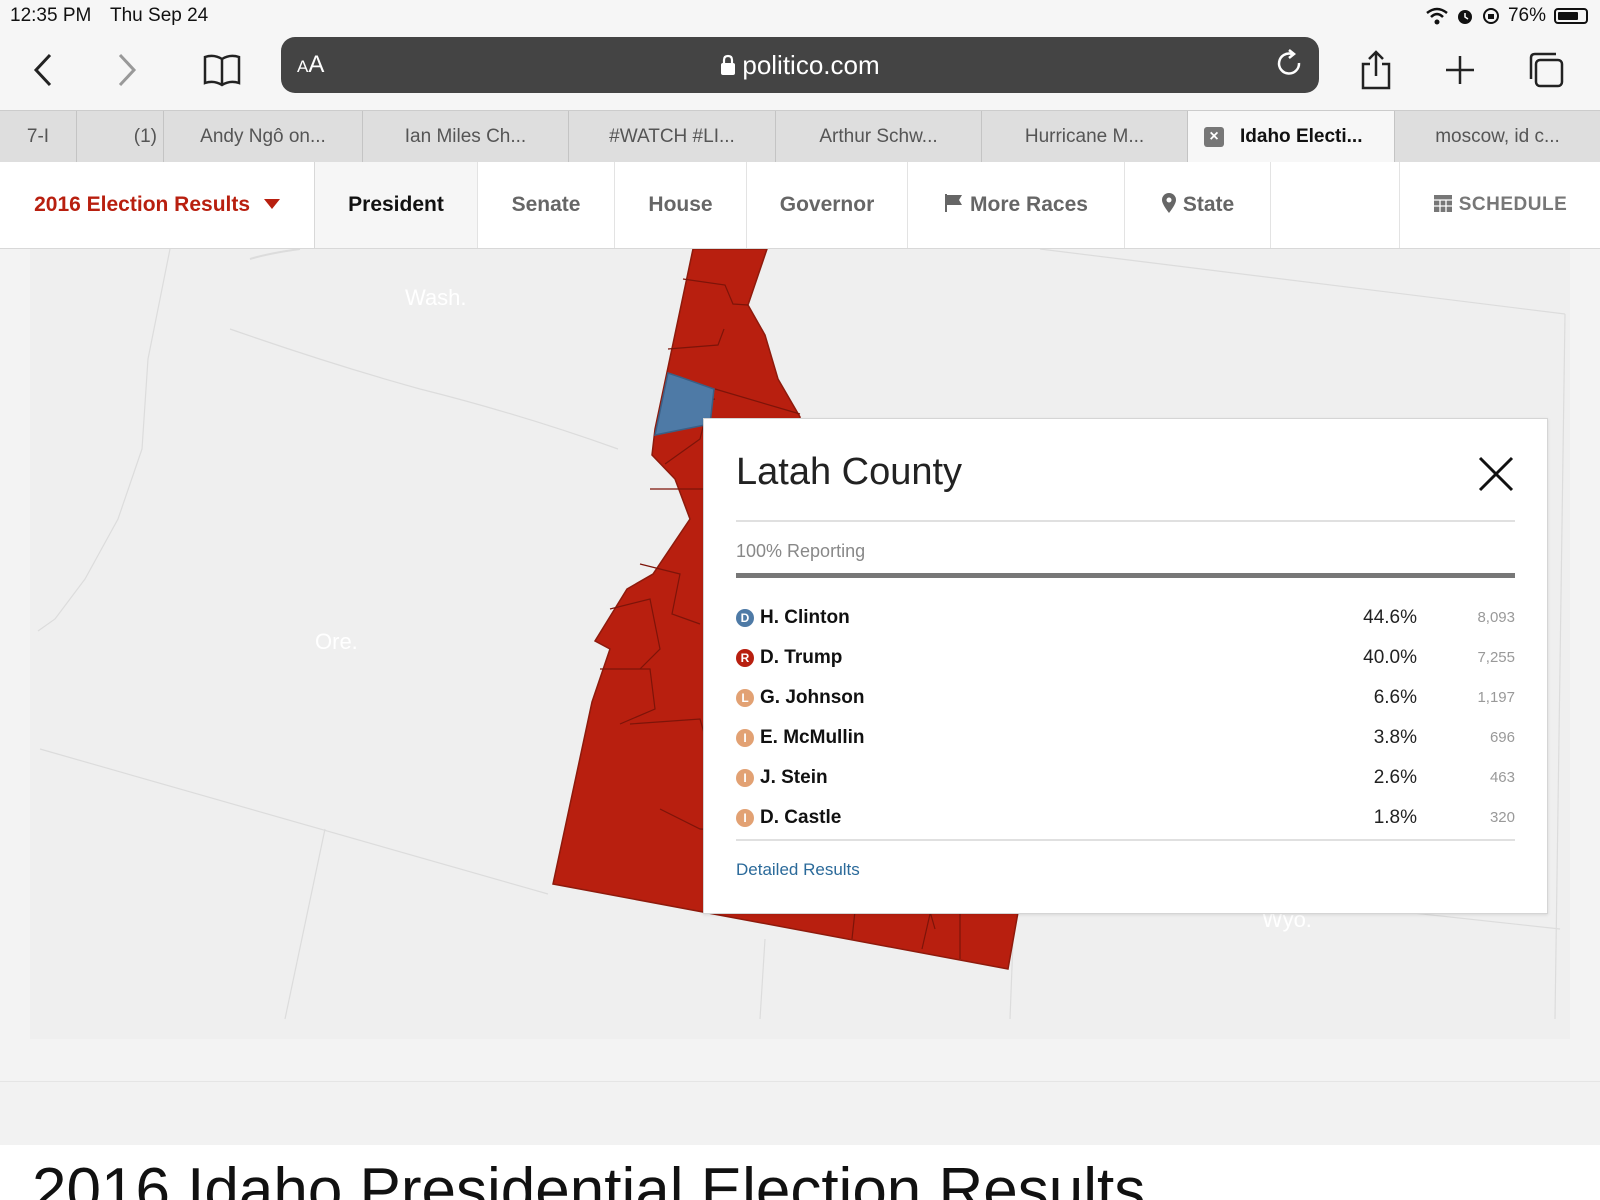  What do you see at coordinates (1214, 137) in the screenshot?
I see `close-tab-icon: ×` at bounding box center [1214, 137].